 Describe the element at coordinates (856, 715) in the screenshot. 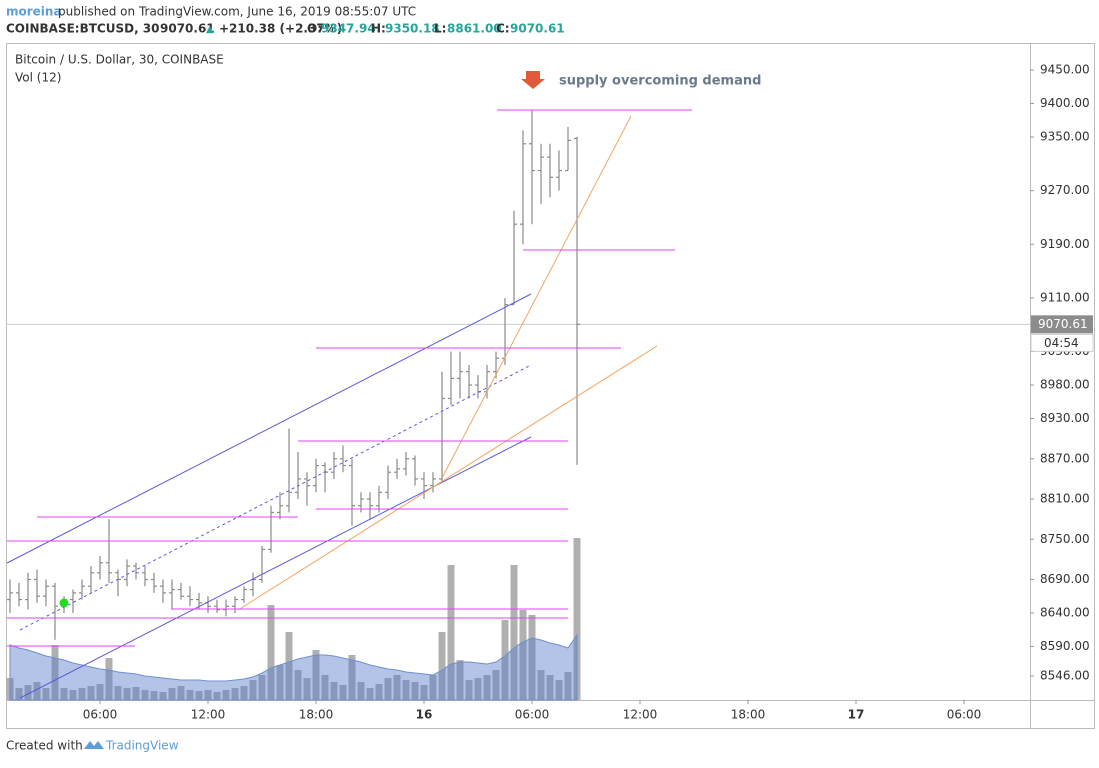

I see `x-tick-label: 17` at that location.